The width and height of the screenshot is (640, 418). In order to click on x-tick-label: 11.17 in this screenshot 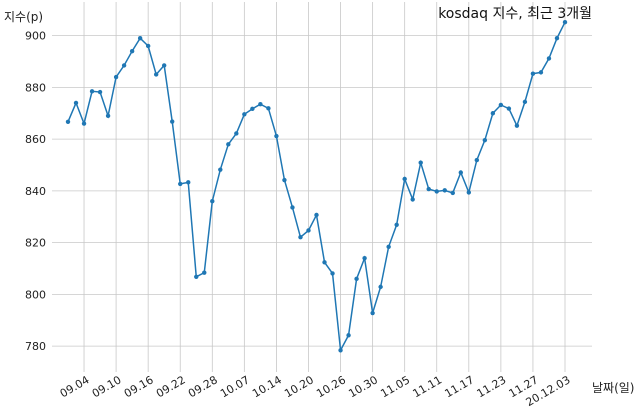, I will do `click(460, 386)`.